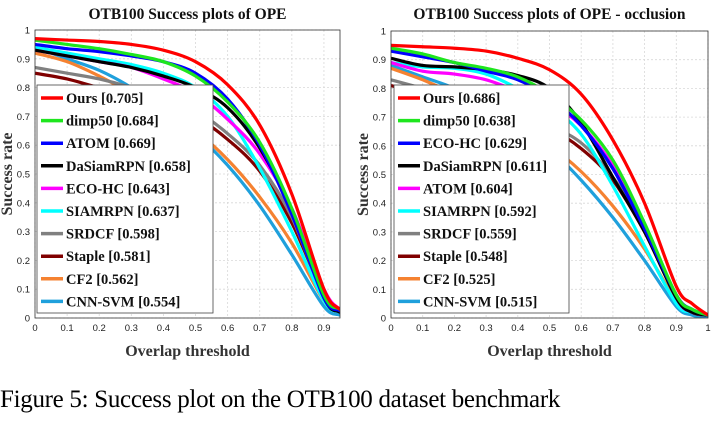 The width and height of the screenshot is (713, 424). I want to click on legend-label: Ours [0.705], so click(104, 99).